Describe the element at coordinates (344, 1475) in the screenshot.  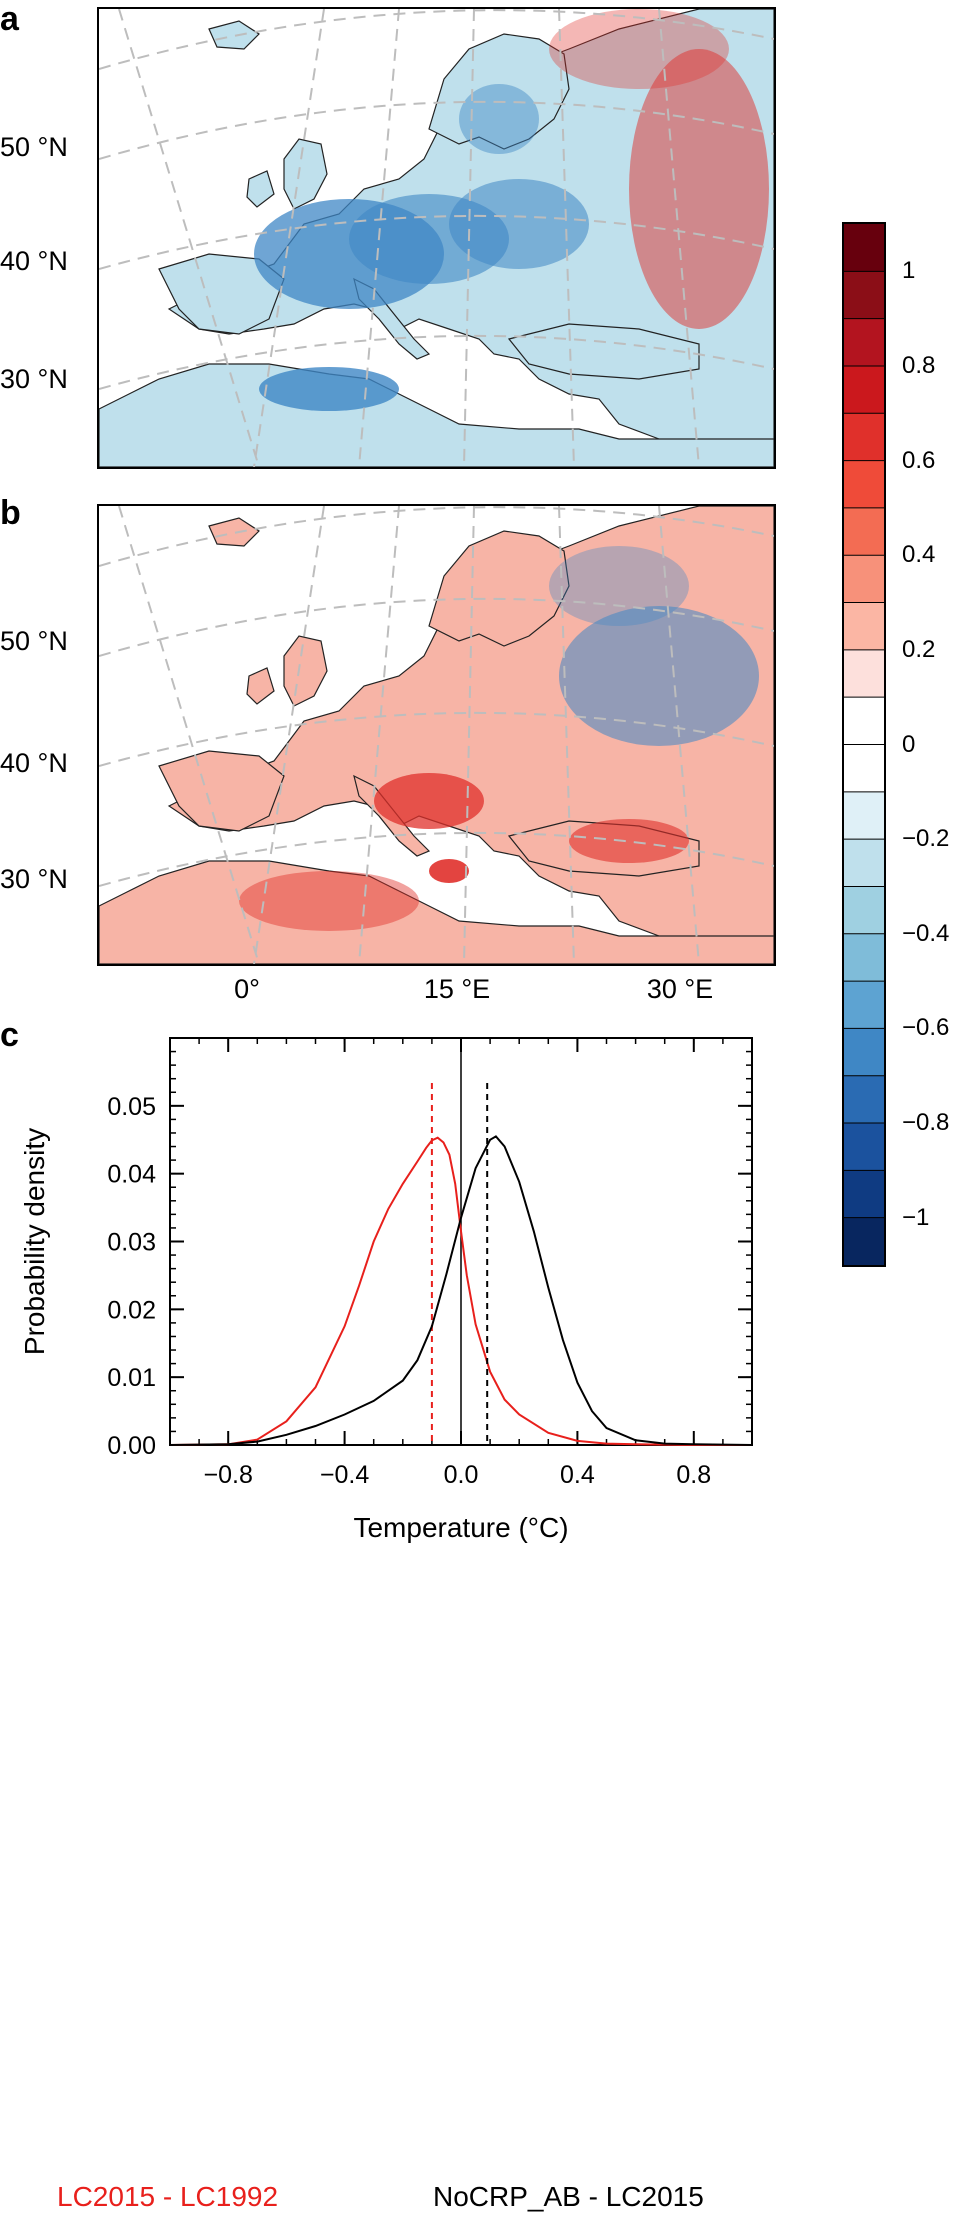
I see `x-tick-label: −0.4` at that location.